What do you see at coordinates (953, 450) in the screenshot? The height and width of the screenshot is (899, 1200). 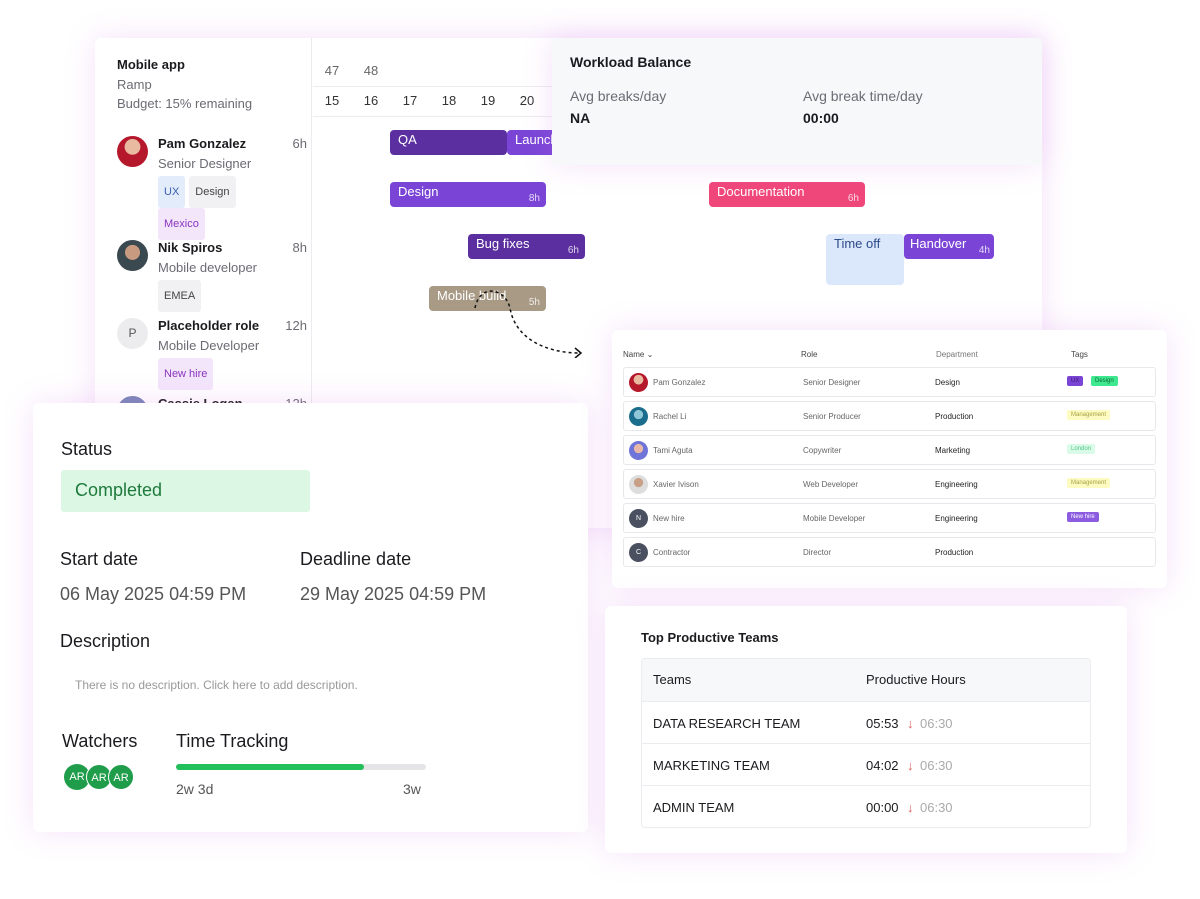 I see `cell-department: Marketing` at bounding box center [953, 450].